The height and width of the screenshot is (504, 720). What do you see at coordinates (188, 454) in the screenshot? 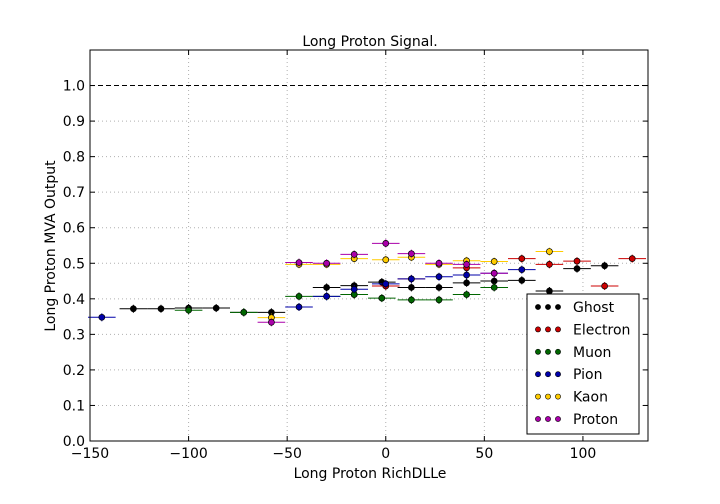
I see `x-tick-label: −100` at bounding box center [188, 454].